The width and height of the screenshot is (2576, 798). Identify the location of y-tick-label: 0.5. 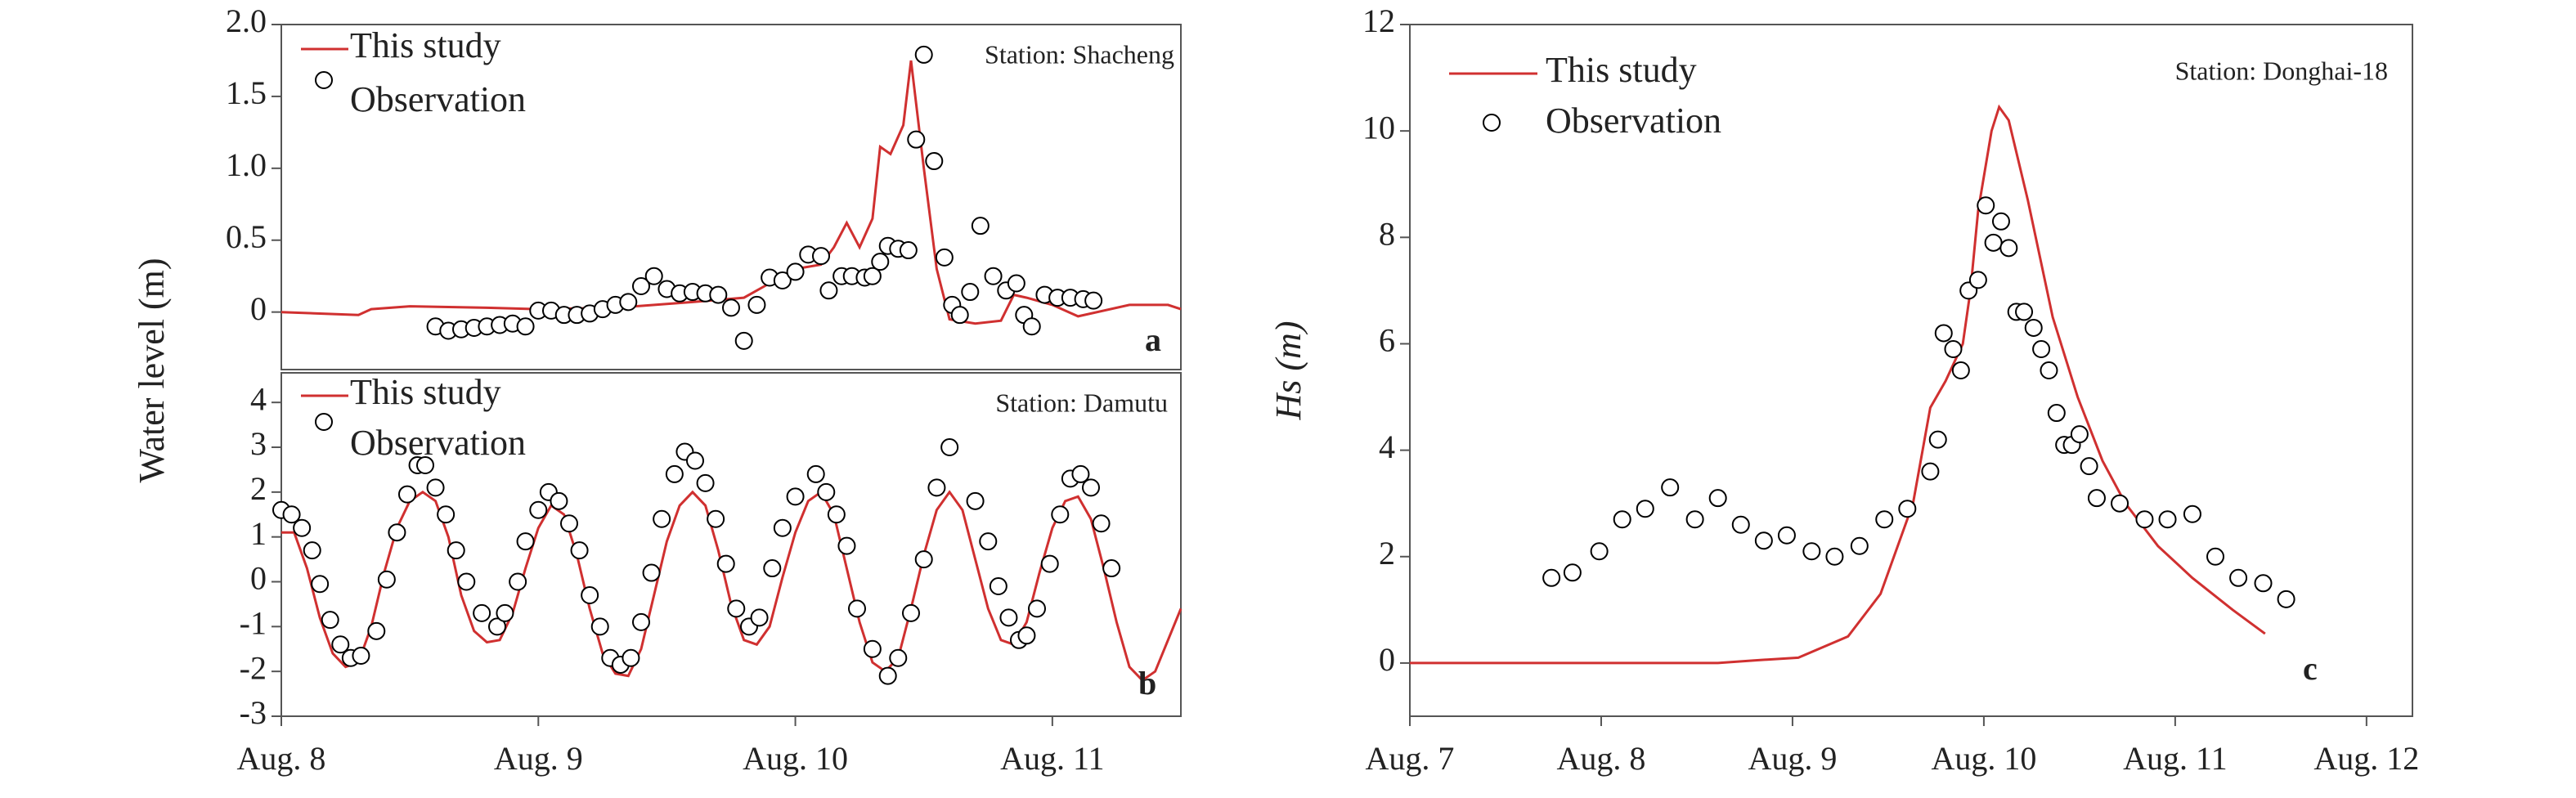
(247, 237).